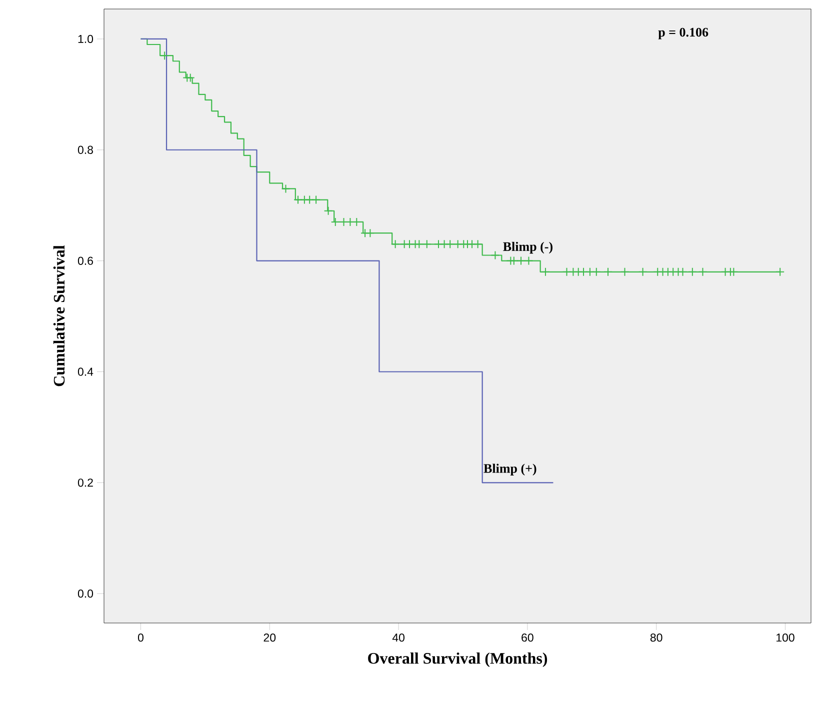 This screenshot has height=705, width=816. What do you see at coordinates (270, 638) in the screenshot?
I see `x-tick-label: 20` at bounding box center [270, 638].